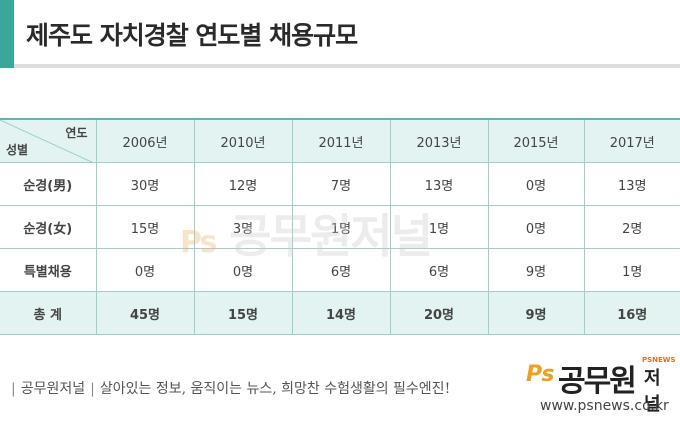  Describe the element at coordinates (48, 313) in the screenshot. I see `total-label: 총 계` at that location.